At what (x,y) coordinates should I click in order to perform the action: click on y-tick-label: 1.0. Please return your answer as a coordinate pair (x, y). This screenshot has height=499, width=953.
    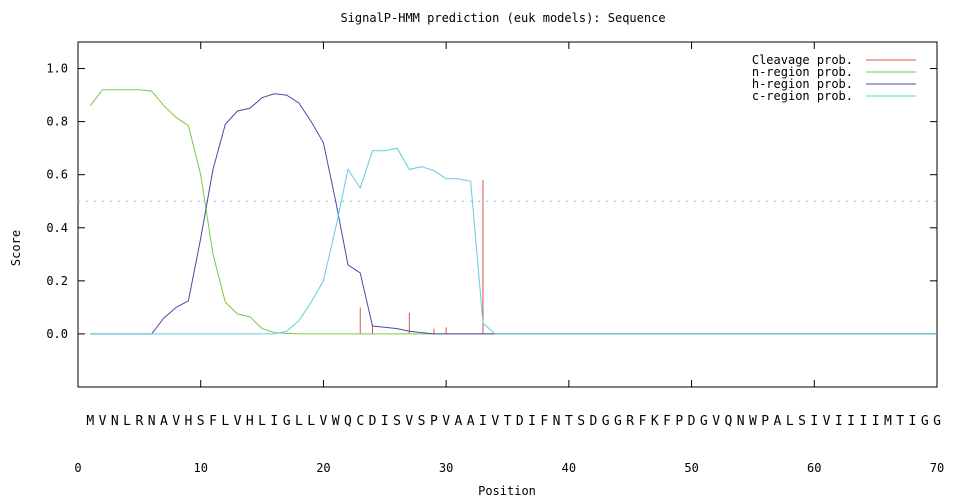
    Looking at the image, I should click on (57, 69).